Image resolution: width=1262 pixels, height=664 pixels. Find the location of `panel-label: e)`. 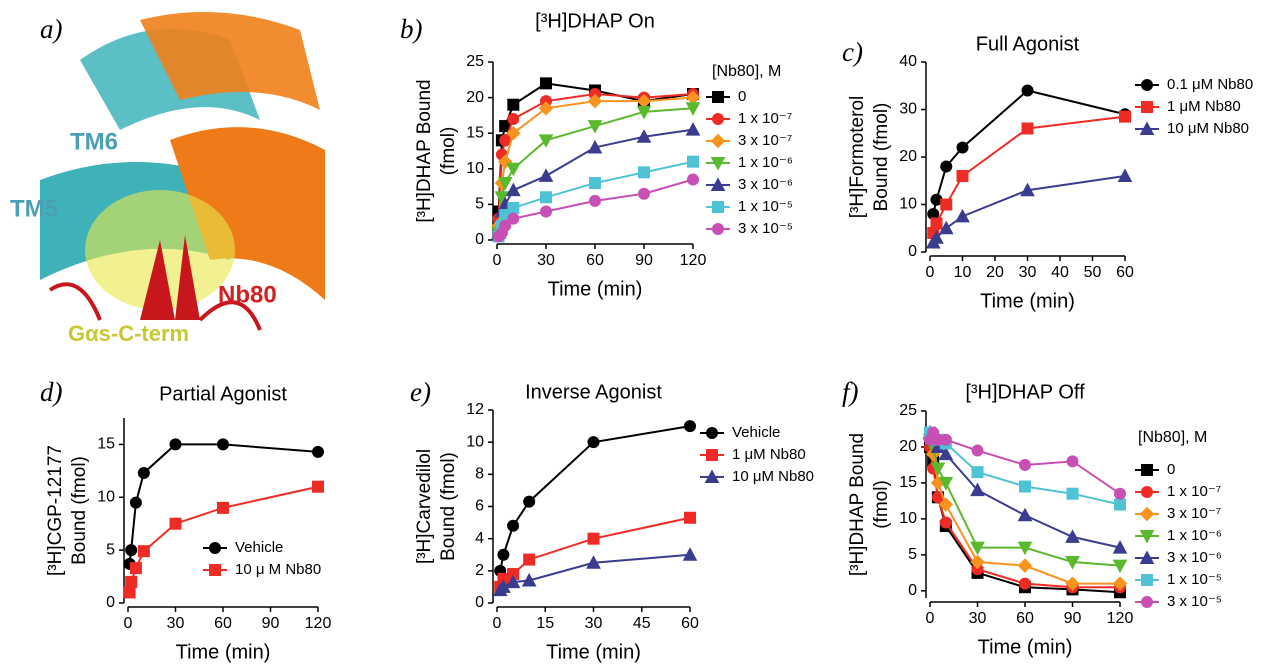

panel-label: e) is located at coordinates (420, 392).